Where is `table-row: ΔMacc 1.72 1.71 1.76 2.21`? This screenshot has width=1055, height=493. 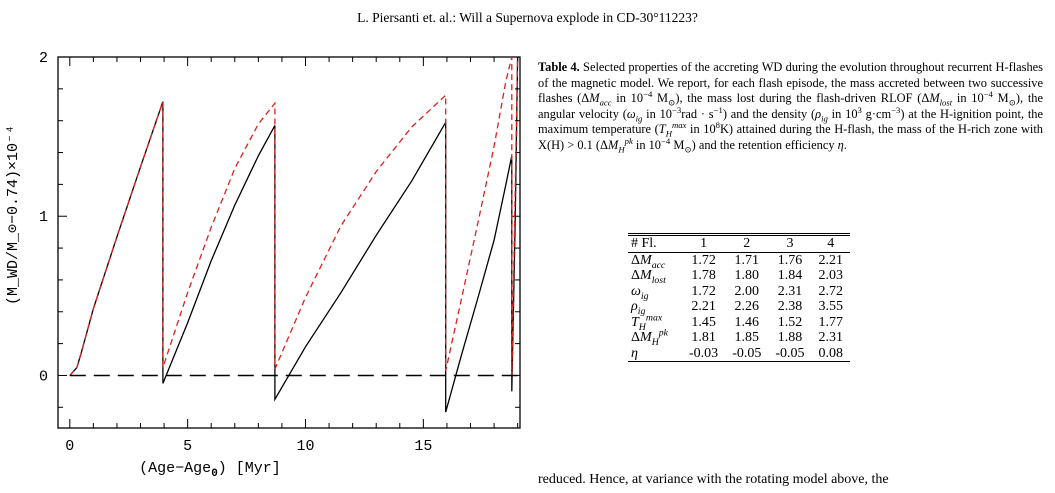
table-row: ΔMacc 1.72 1.71 1.76 2.21 is located at coordinates (739, 261).